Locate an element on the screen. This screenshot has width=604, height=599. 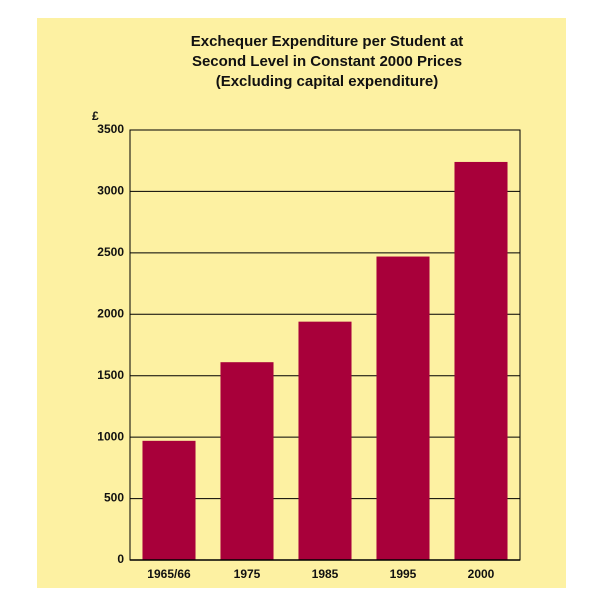
y-tick-label: 2000 is located at coordinates (110, 313).